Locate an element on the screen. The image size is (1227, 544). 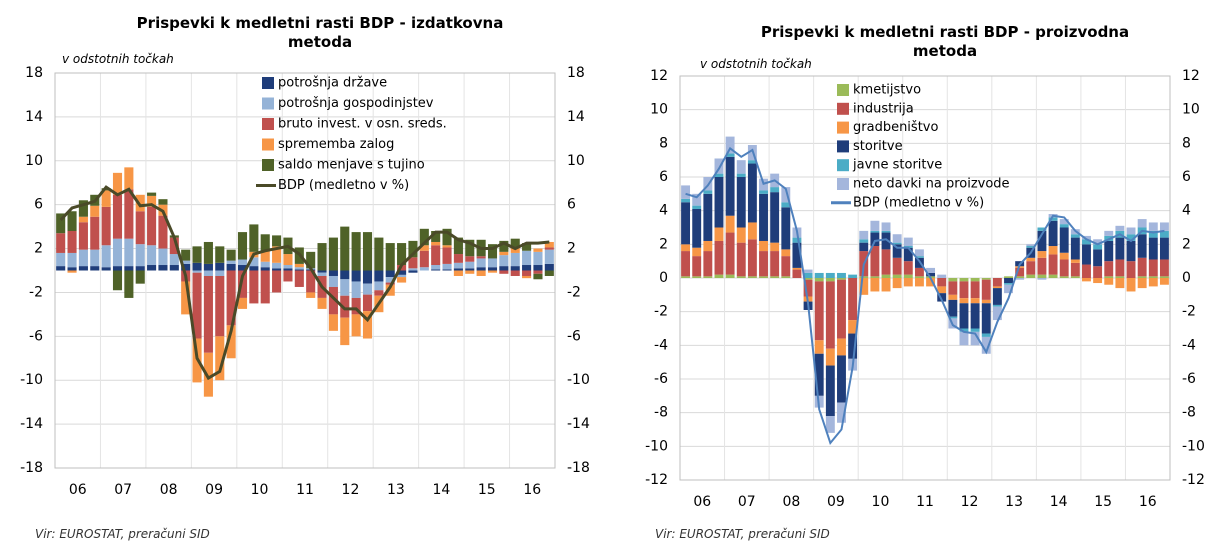
x-tick-label: 10 is located at coordinates (881, 502).